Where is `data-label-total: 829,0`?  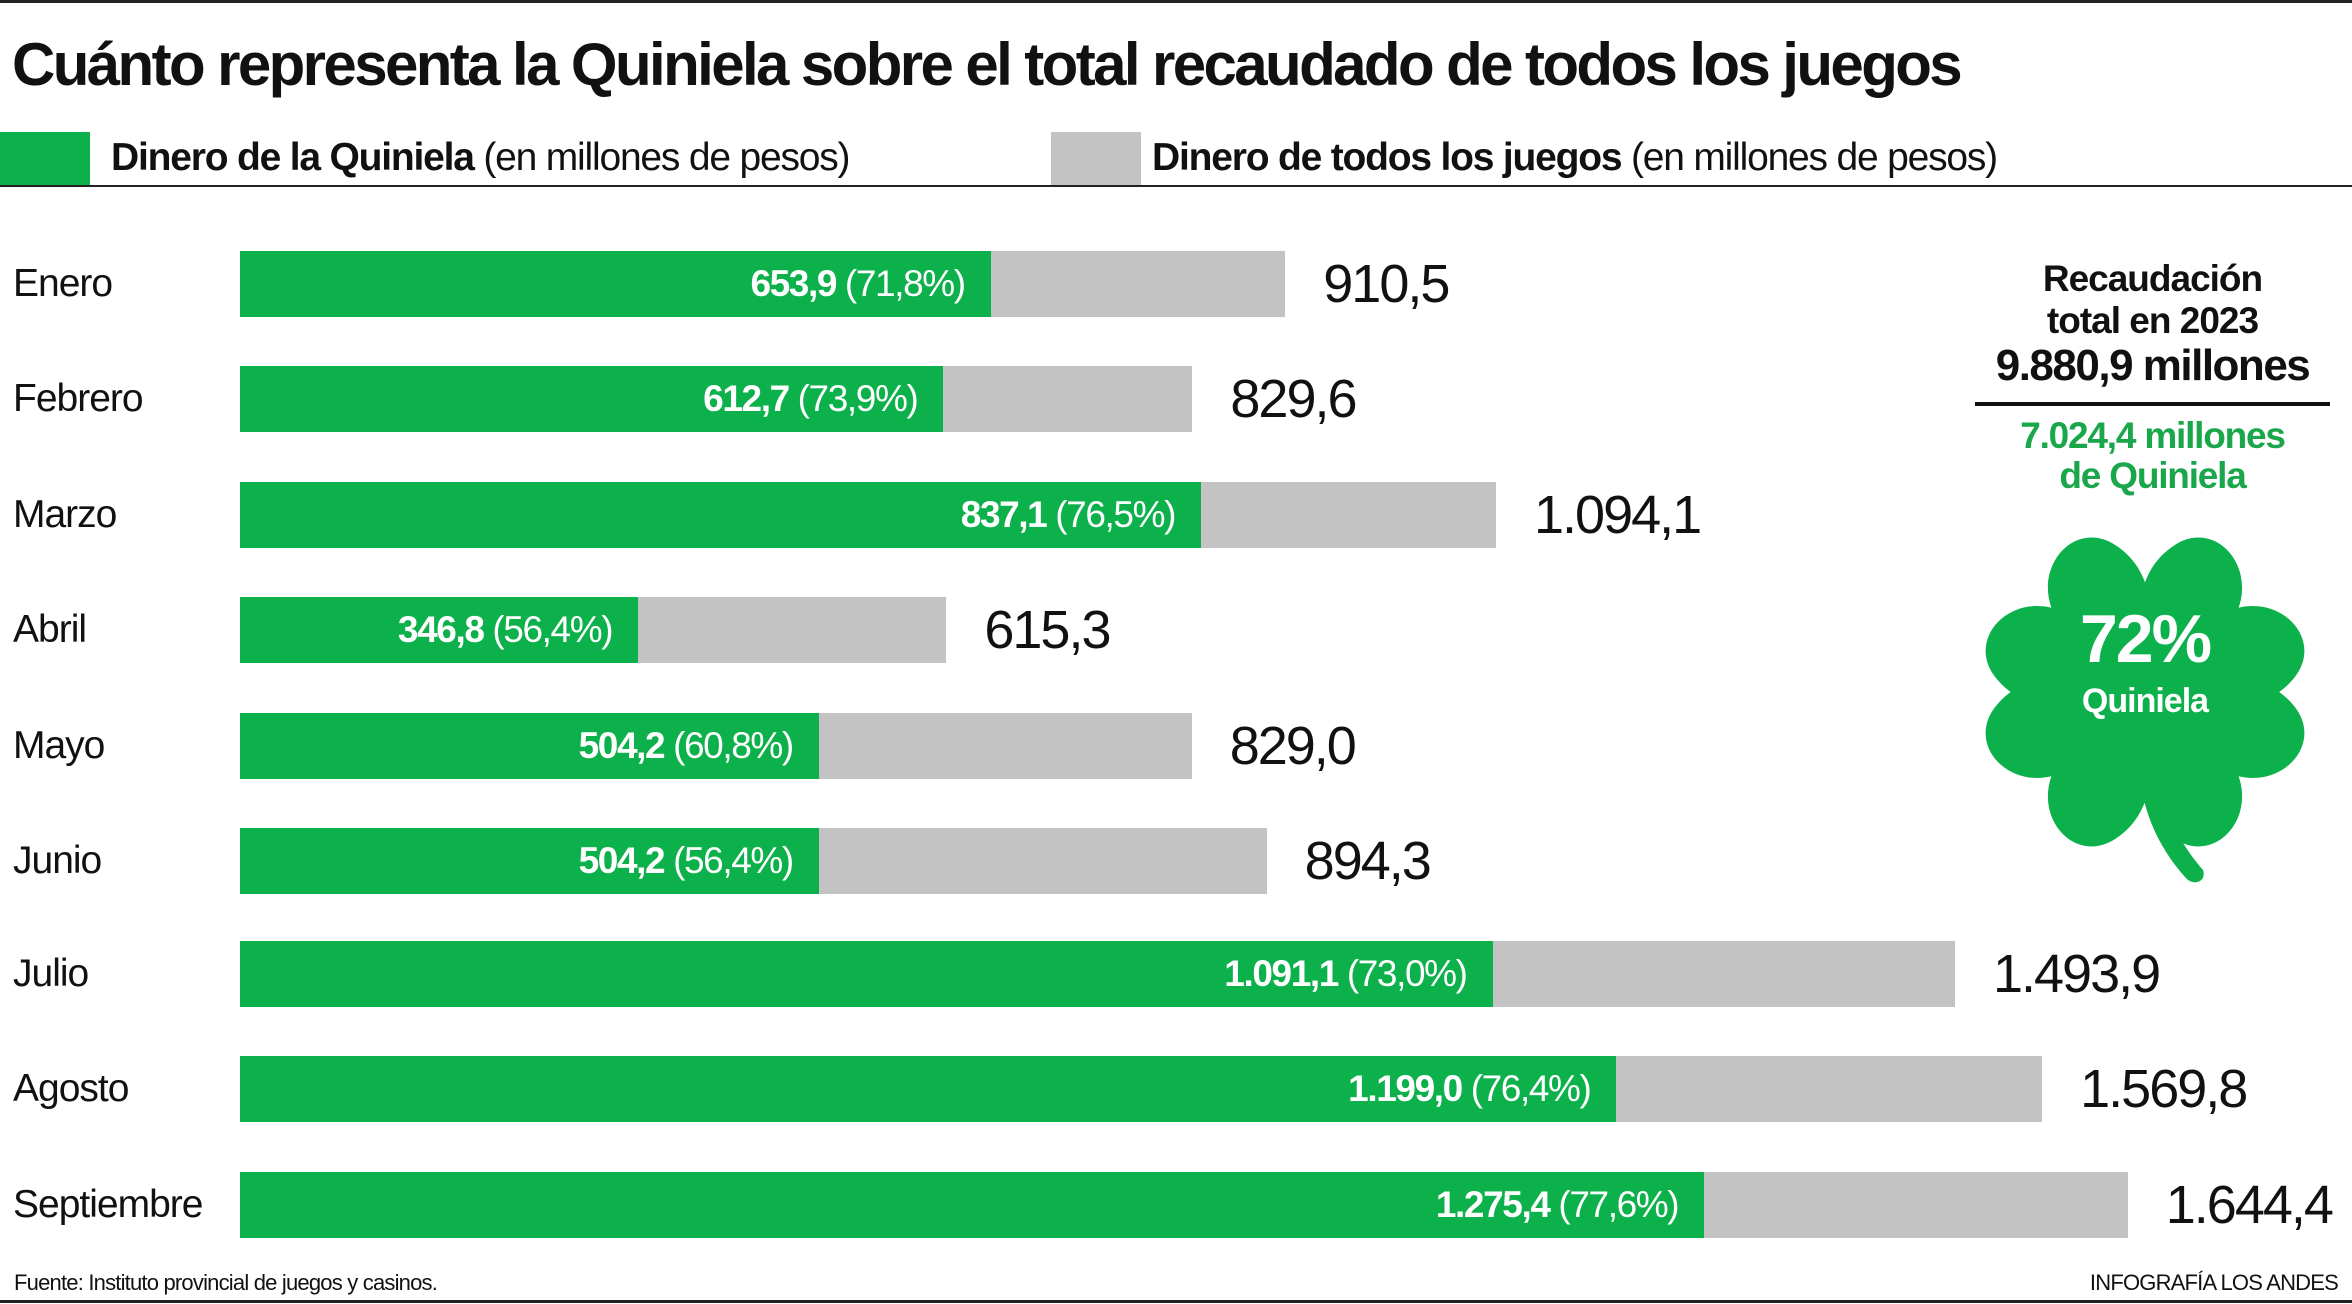 data-label-total: 829,0 is located at coordinates (1293, 746).